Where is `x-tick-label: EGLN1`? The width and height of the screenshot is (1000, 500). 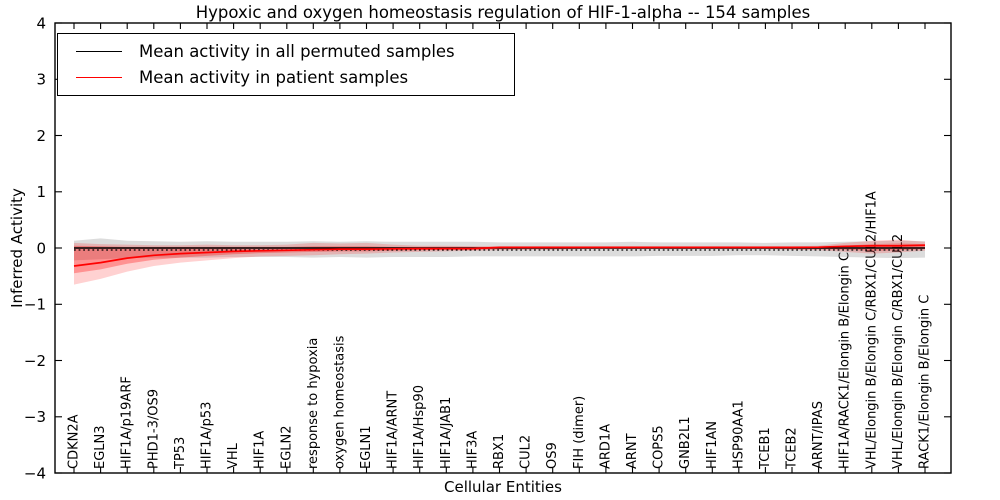 x-tick-label: EGLN1 is located at coordinates (366, 447).